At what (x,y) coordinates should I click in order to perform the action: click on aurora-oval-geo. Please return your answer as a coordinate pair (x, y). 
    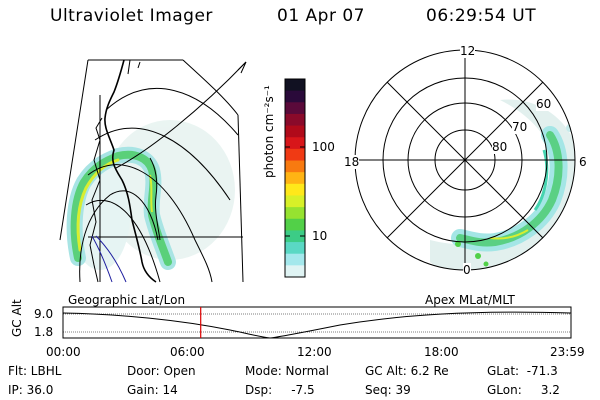
    Looking at the image, I should click on (121, 208).